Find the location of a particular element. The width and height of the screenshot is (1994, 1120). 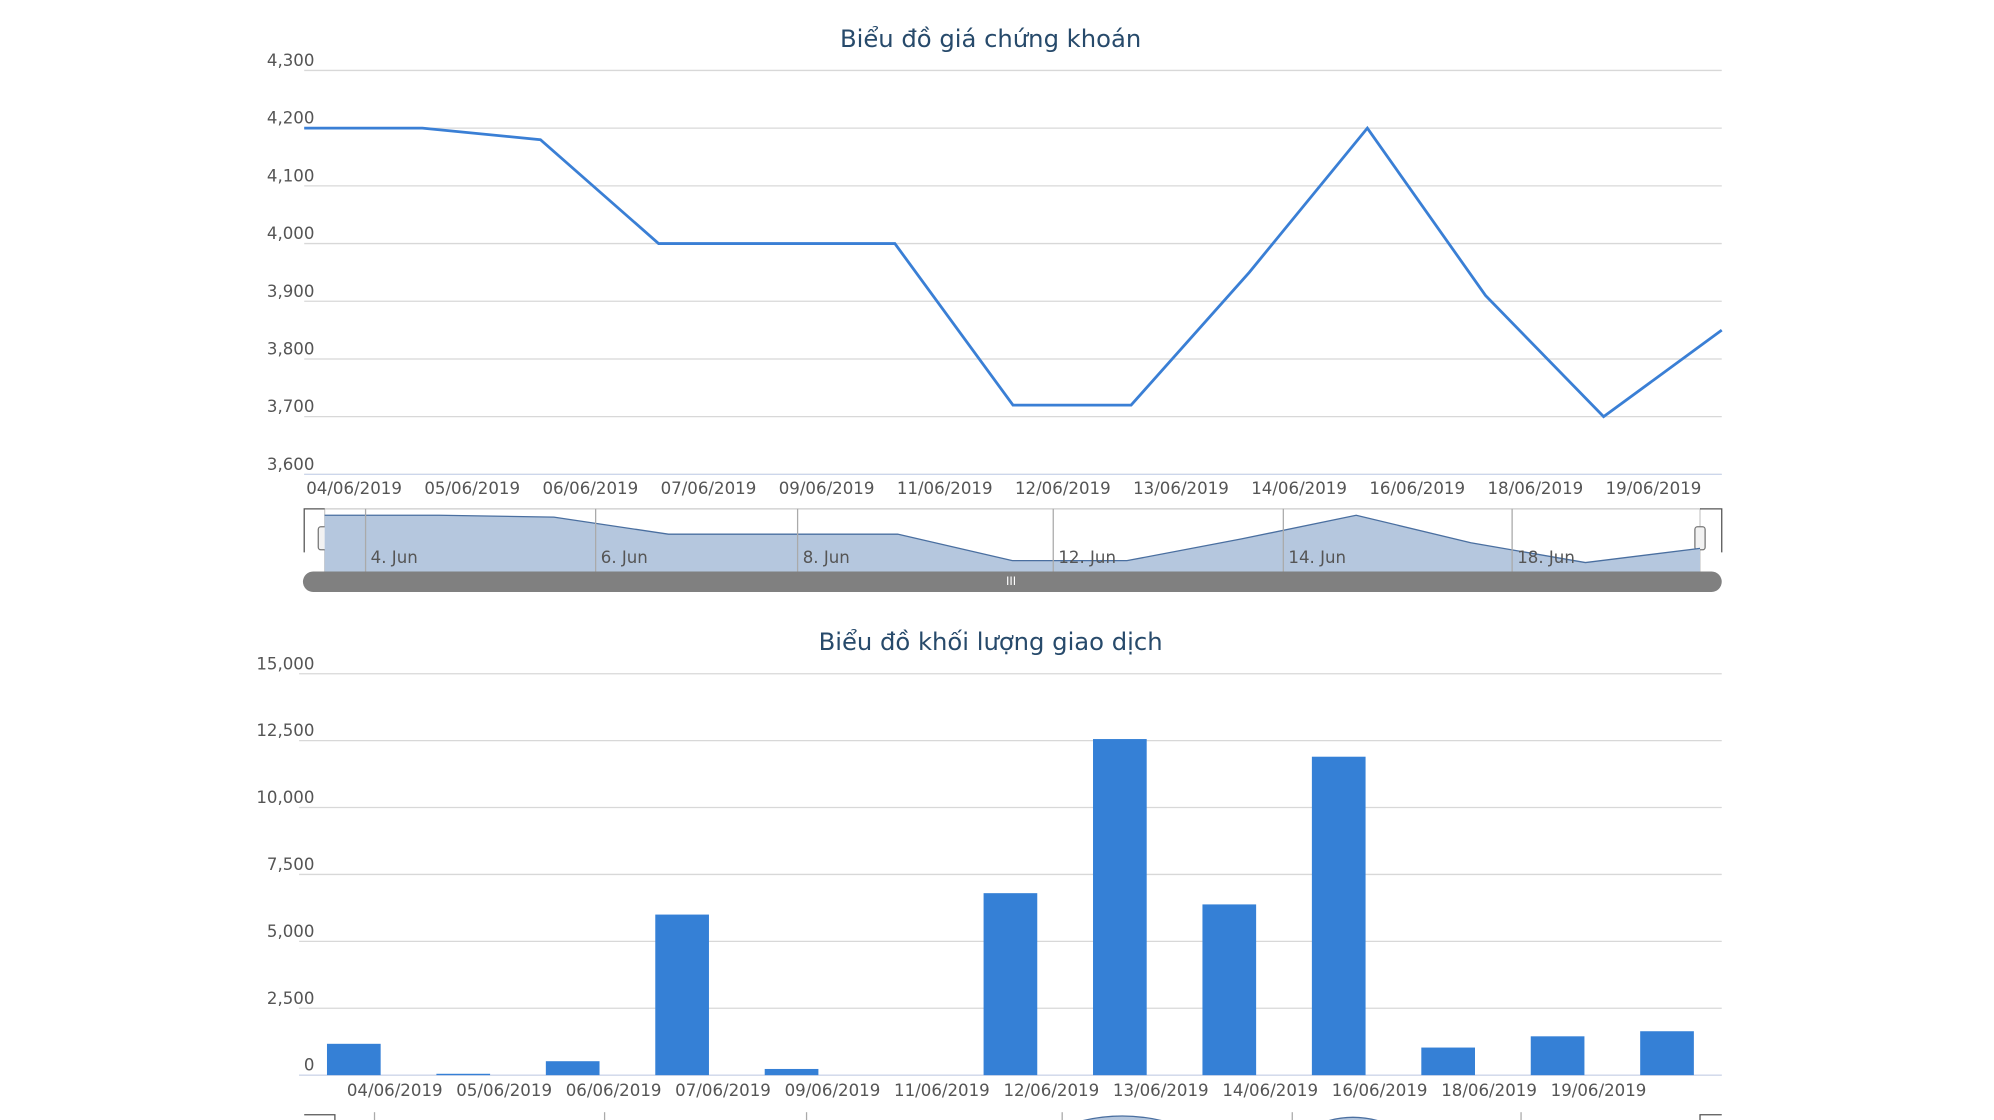

y-tick-label: 10,000 is located at coordinates (285, 797).